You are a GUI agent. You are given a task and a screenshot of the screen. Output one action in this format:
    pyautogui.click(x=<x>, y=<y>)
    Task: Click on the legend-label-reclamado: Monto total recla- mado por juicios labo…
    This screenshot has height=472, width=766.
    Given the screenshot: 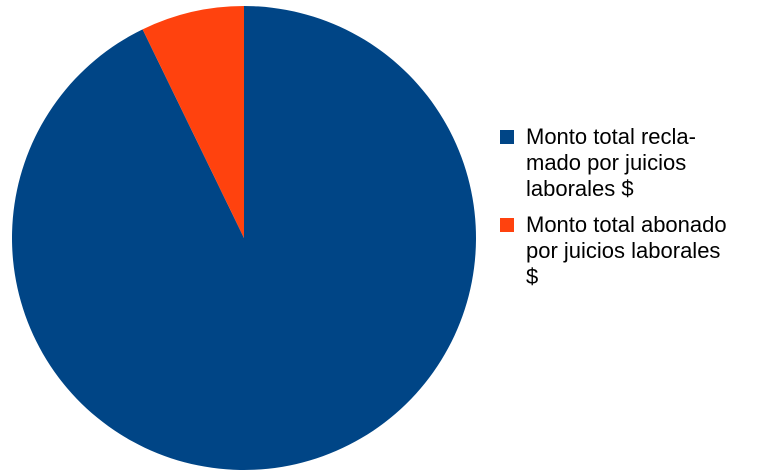 What is the action you would take?
    pyautogui.click(x=611, y=162)
    